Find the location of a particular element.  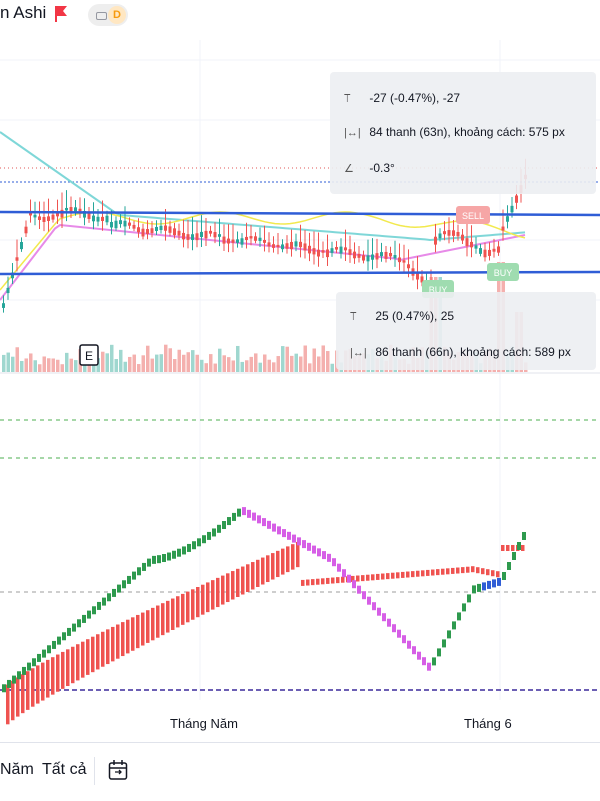

timeframe-all-button: Tất cả is located at coordinates (64, 769).